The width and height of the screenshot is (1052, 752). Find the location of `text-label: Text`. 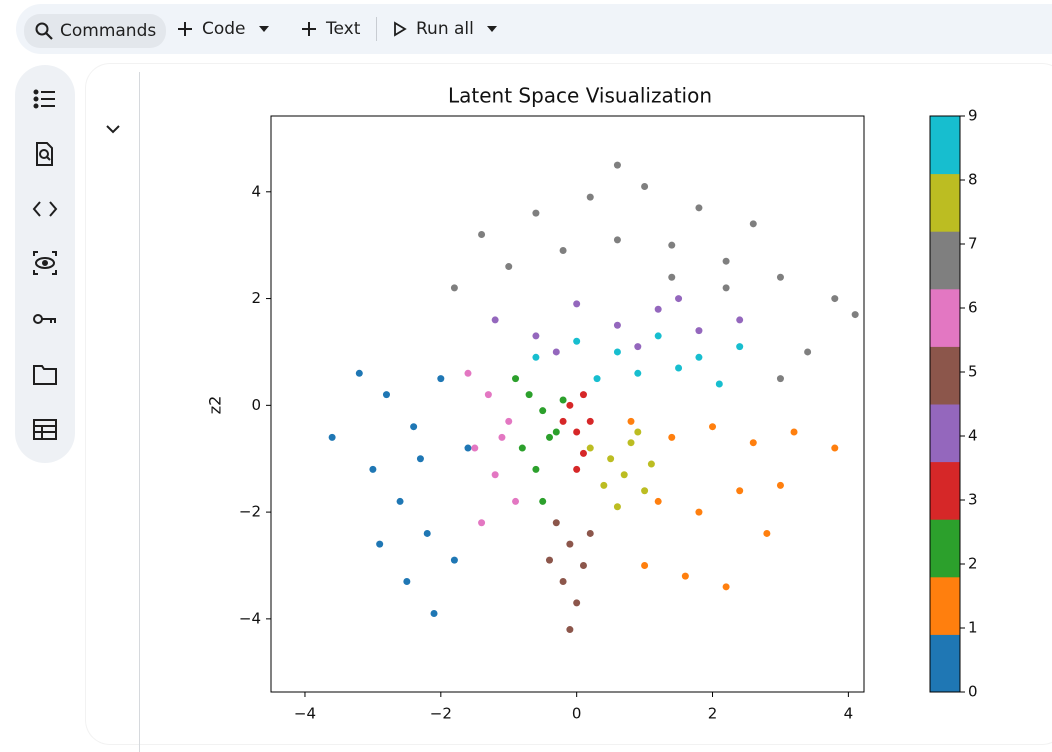

text-label: Text is located at coordinates (343, 29).